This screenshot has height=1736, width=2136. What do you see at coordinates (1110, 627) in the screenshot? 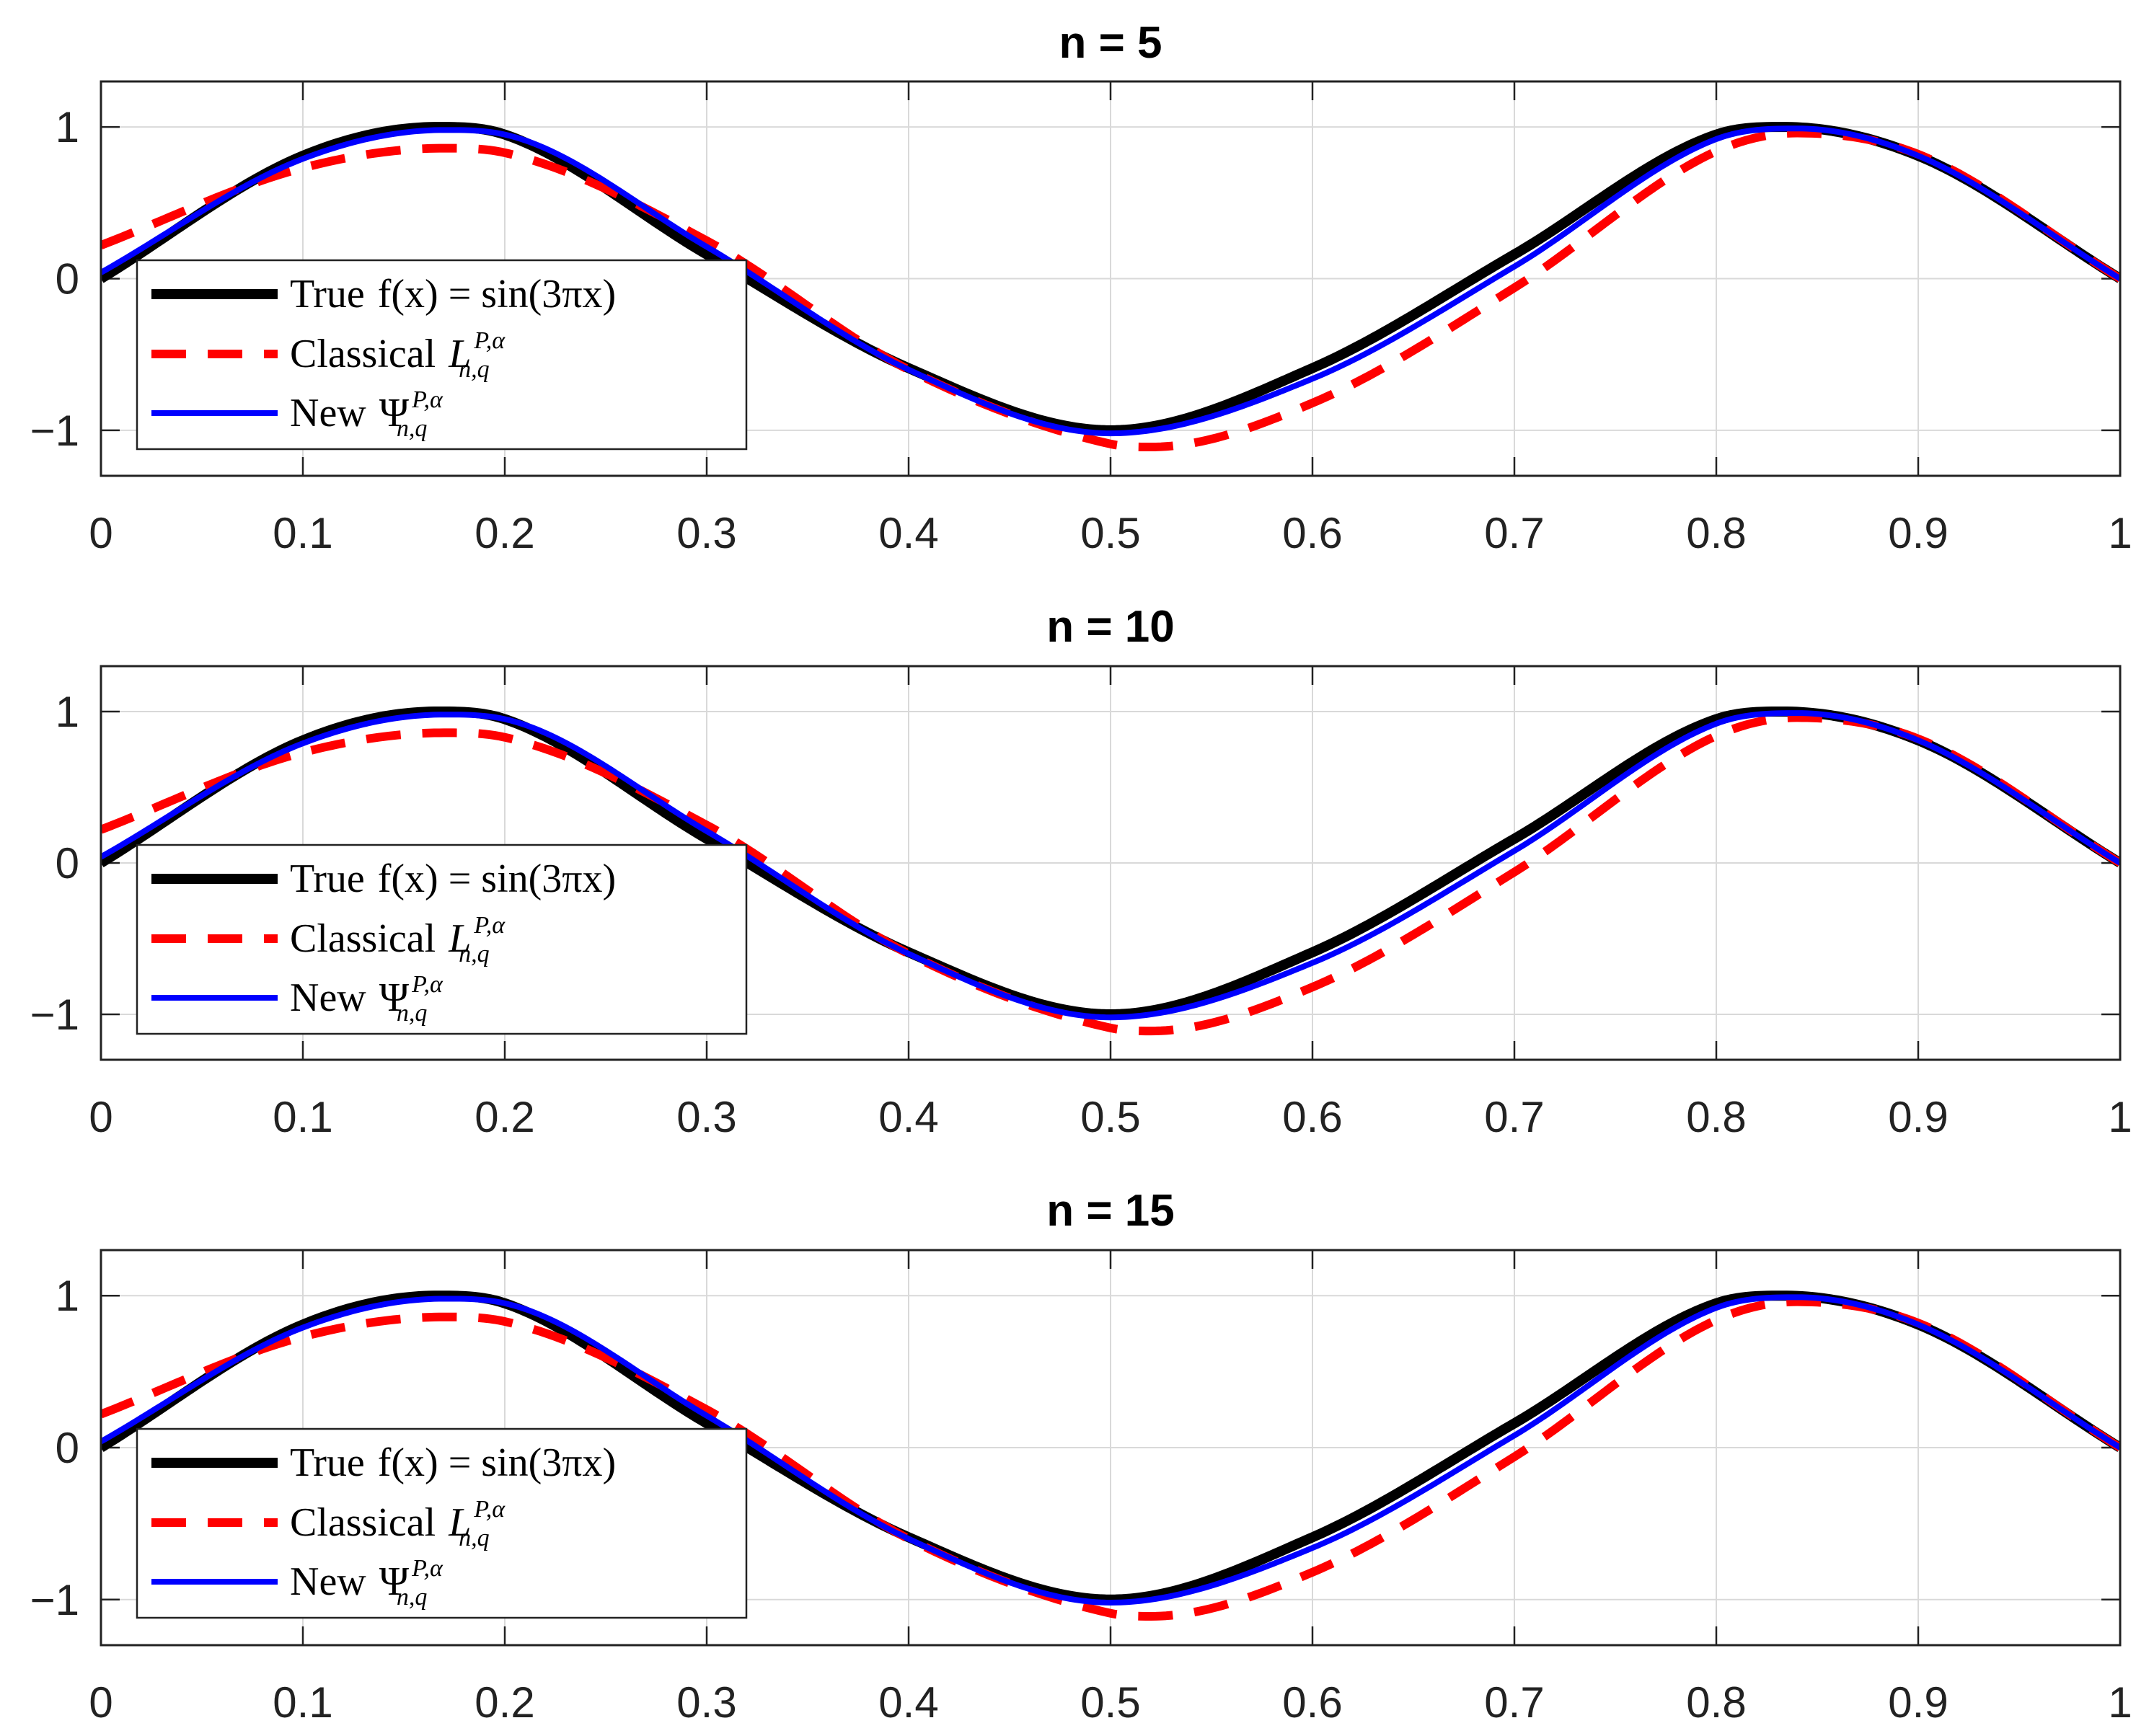
I see `chart-title: n = 10` at bounding box center [1110, 627].